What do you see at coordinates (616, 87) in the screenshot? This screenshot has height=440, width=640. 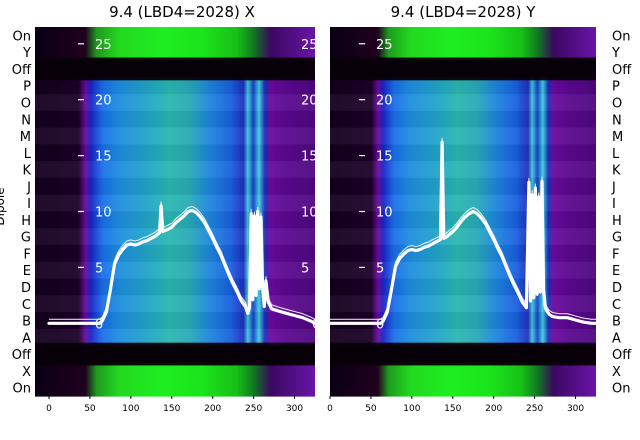 I see `dipole-label: P` at bounding box center [616, 87].